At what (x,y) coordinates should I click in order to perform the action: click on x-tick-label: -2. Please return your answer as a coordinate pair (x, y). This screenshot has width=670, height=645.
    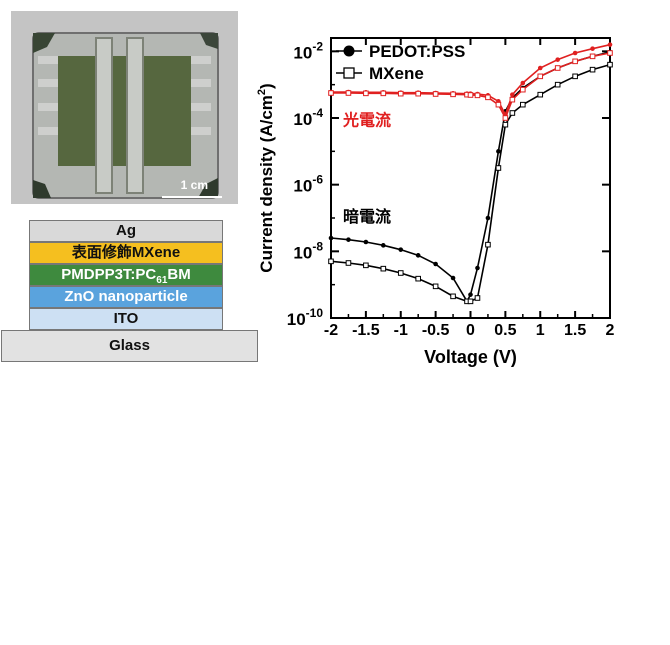
    Looking at the image, I should click on (331, 330).